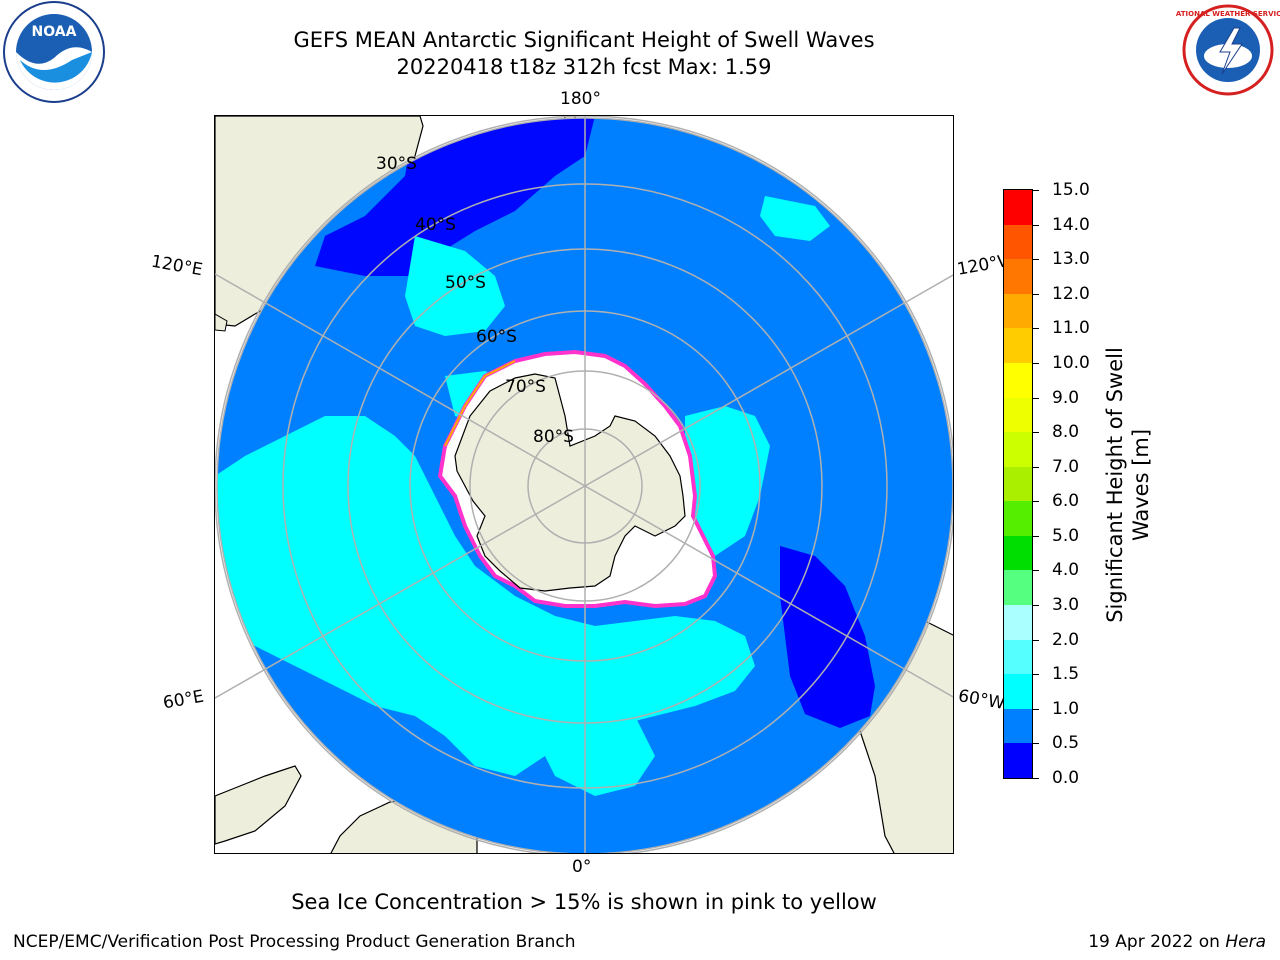 The height and width of the screenshot is (960, 1280). I want to click on swell-patch-east, so click(795, 218).